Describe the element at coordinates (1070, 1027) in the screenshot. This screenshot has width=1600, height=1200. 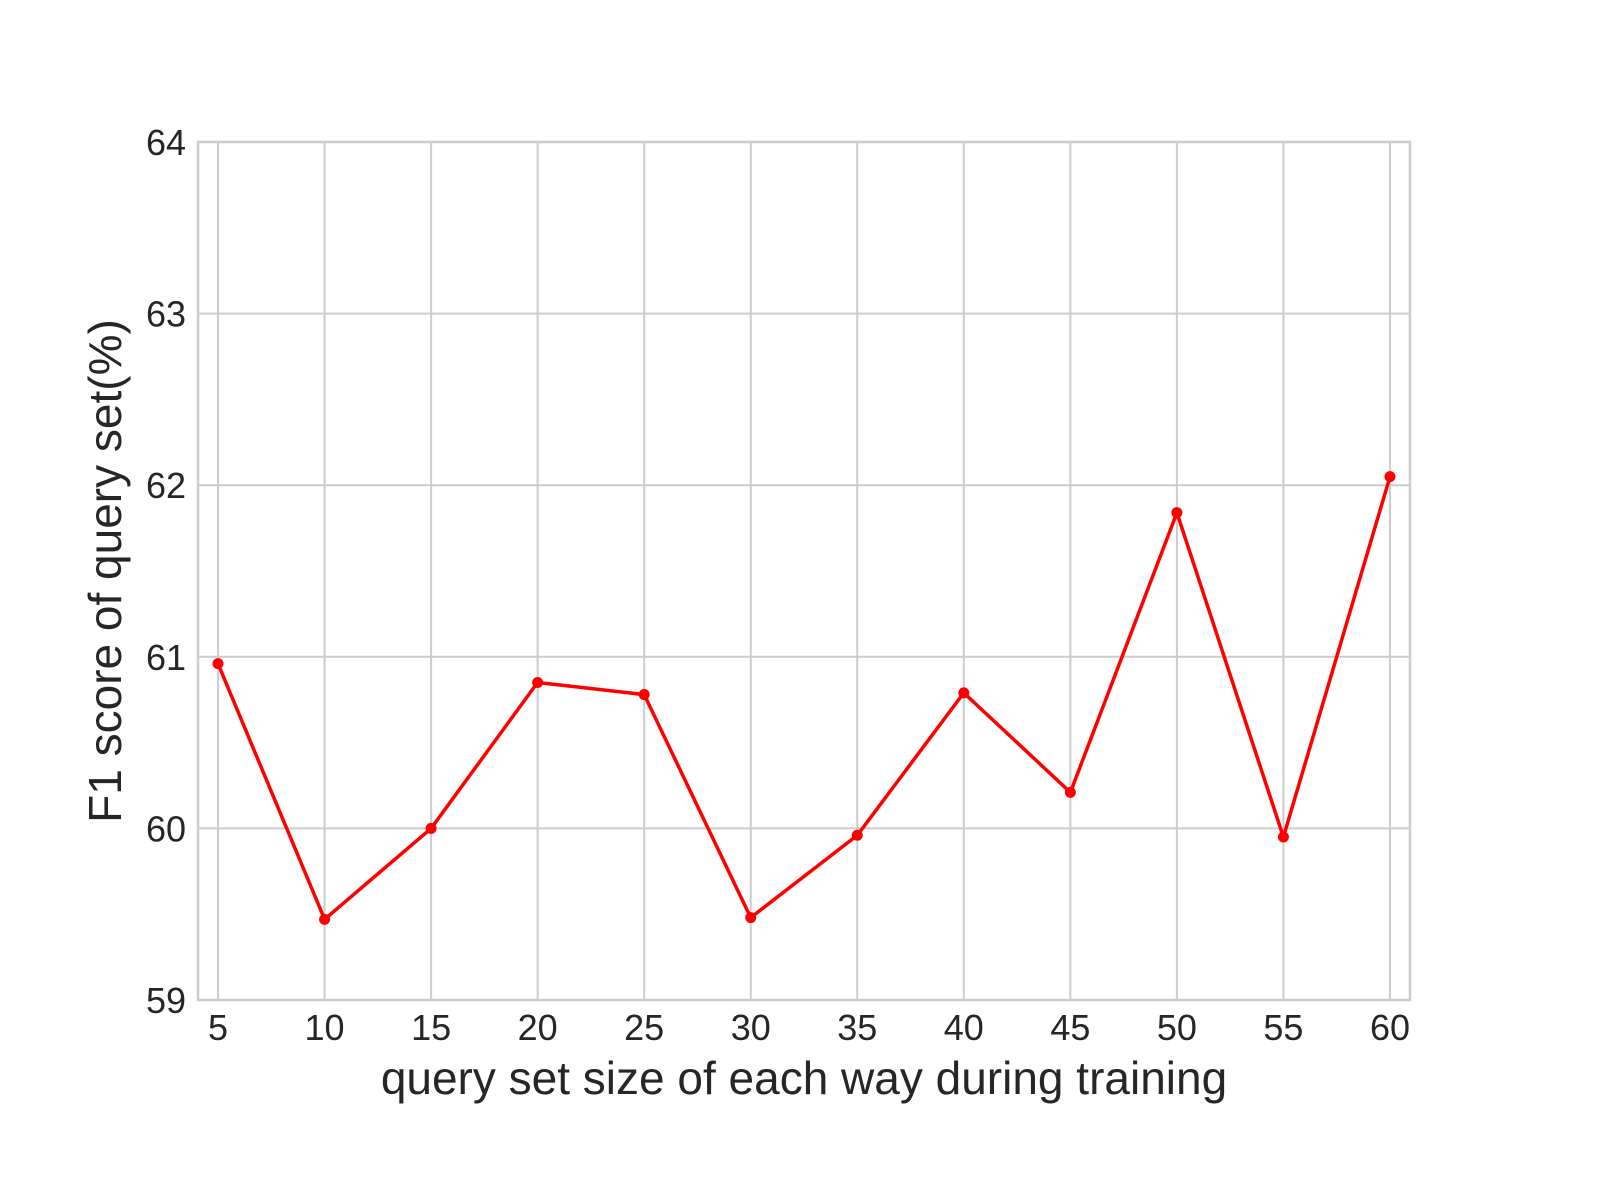
I see `x-tick-label: 45` at that location.